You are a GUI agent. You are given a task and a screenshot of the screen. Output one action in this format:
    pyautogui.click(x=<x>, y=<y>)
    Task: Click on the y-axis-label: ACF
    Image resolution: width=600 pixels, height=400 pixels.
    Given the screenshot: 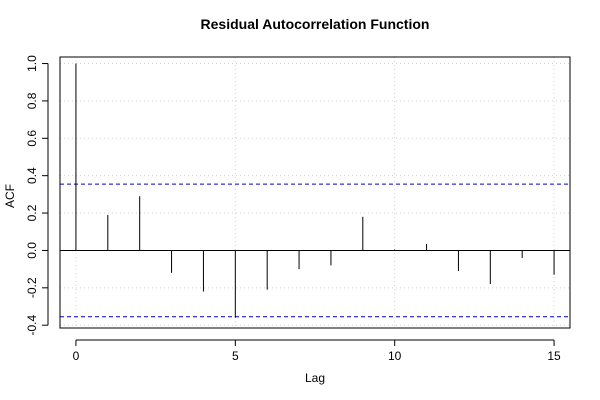 What is the action you would take?
    pyautogui.click(x=10, y=196)
    